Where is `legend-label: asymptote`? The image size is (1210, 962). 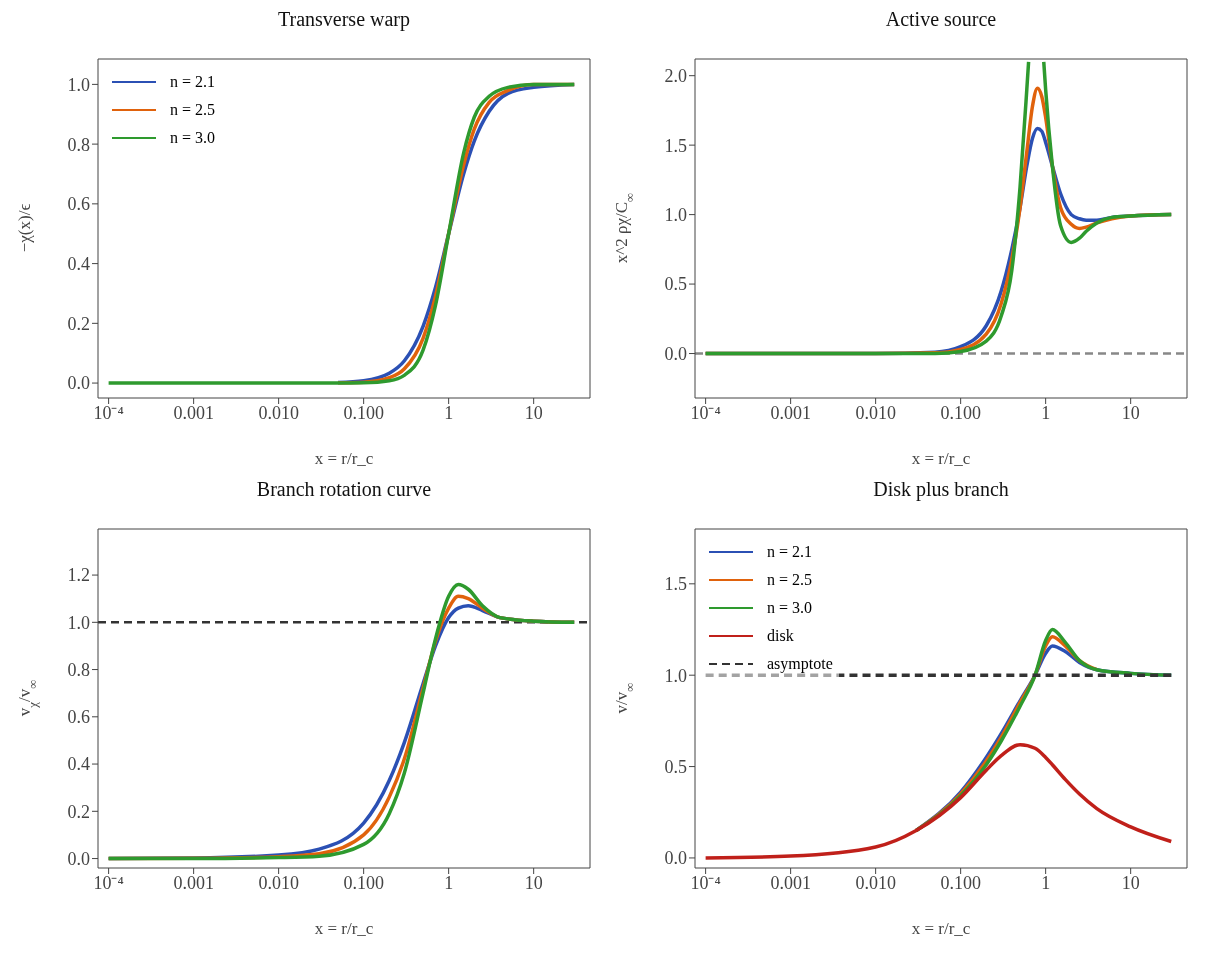 legend-label: asymptote is located at coordinates (800, 664).